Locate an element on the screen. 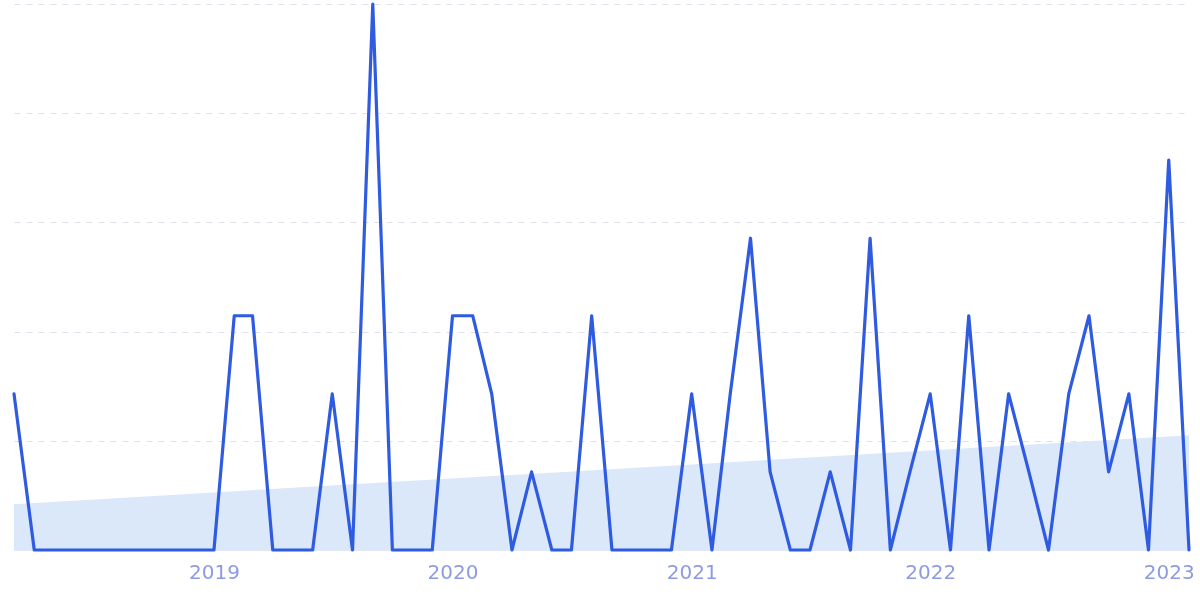  x-tick-label: 2019 is located at coordinates (214, 571).